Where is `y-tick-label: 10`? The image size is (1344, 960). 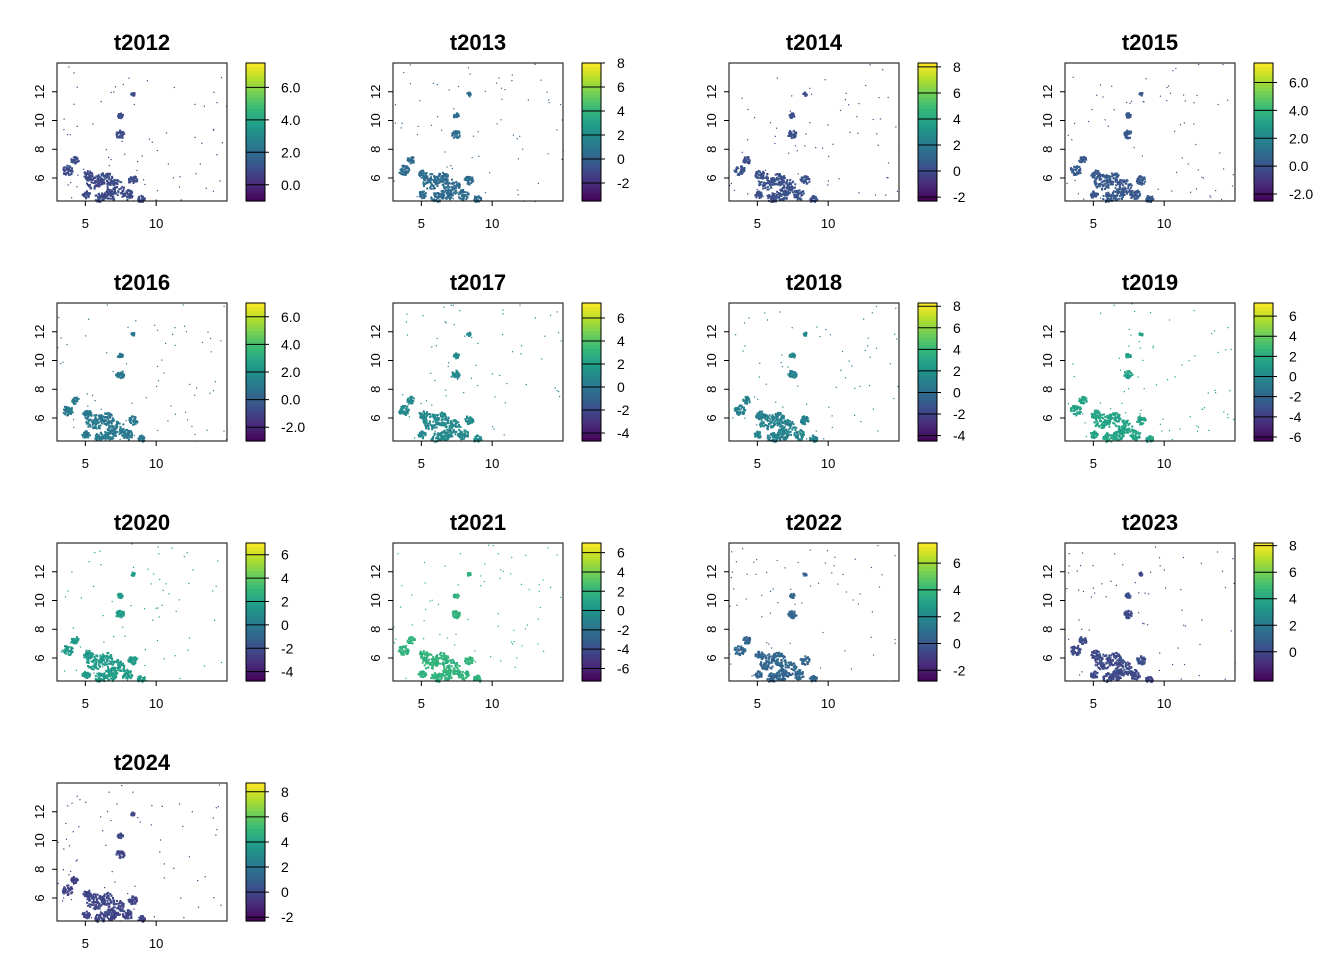 y-tick-label: 10 is located at coordinates (39, 360).